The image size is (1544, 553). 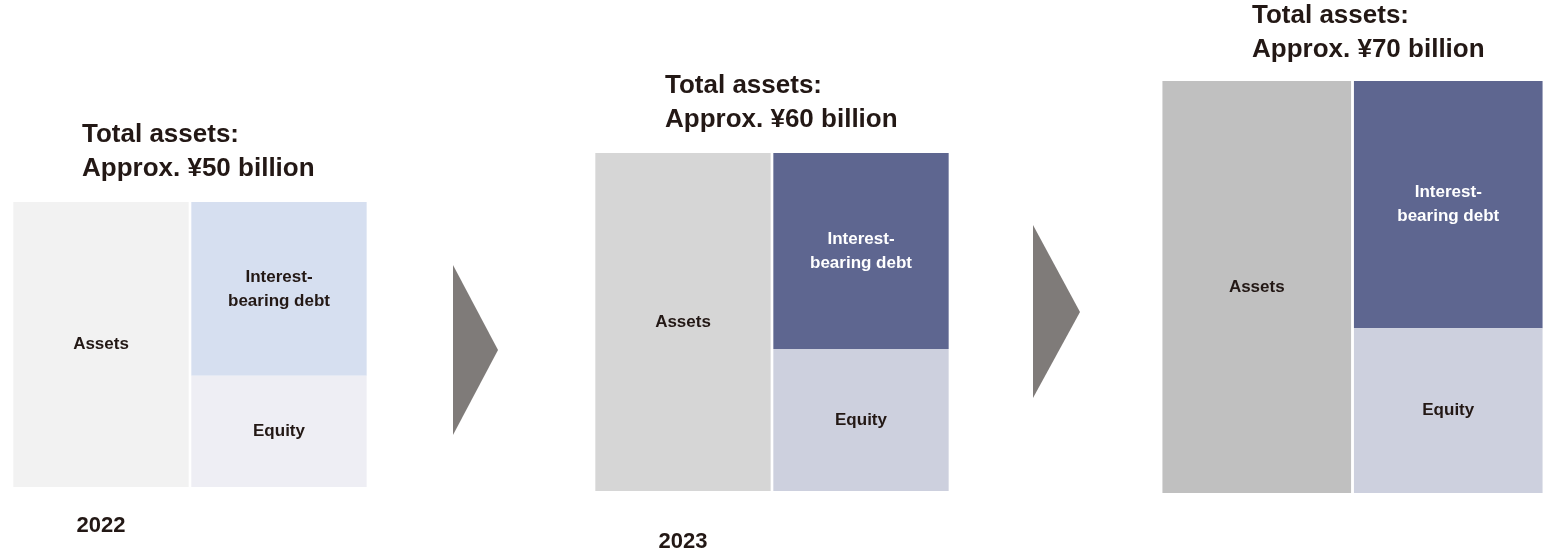 What do you see at coordinates (683, 540) in the screenshot?
I see `x-axis-title: 2023` at bounding box center [683, 540].